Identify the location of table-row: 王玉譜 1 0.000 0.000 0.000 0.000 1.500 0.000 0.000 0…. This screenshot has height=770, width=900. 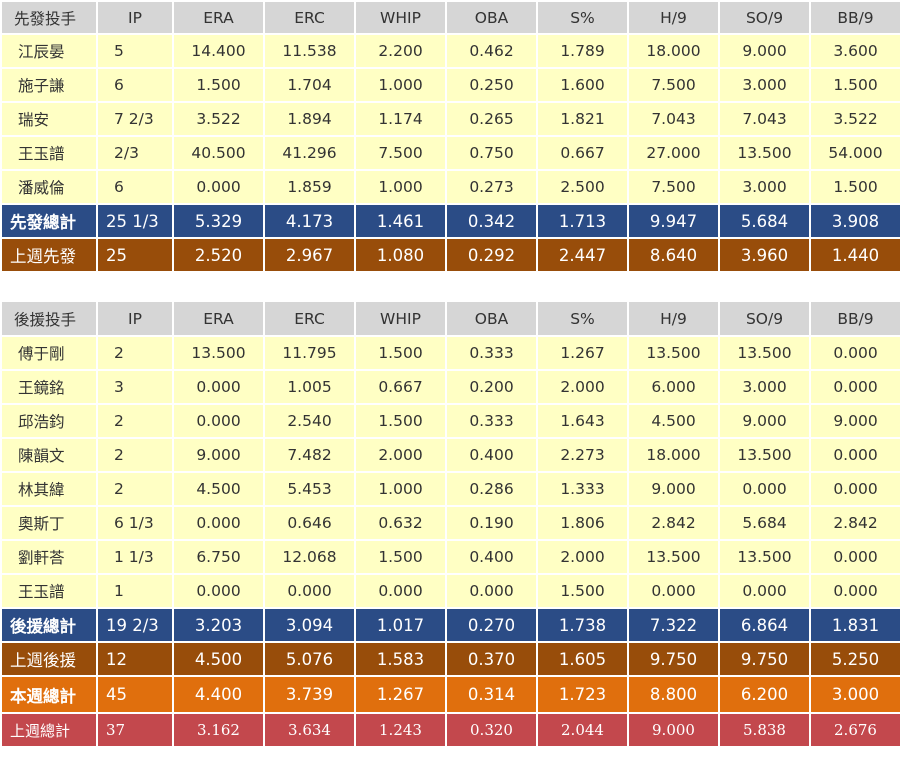
(450, 591).